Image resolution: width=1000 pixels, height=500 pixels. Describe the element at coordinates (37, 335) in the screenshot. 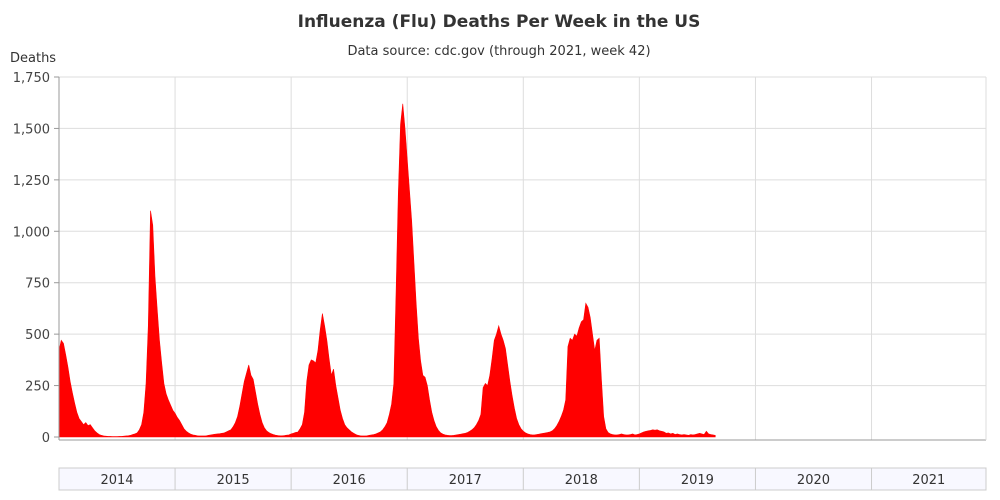

I see `y-tick-label: 500` at that location.